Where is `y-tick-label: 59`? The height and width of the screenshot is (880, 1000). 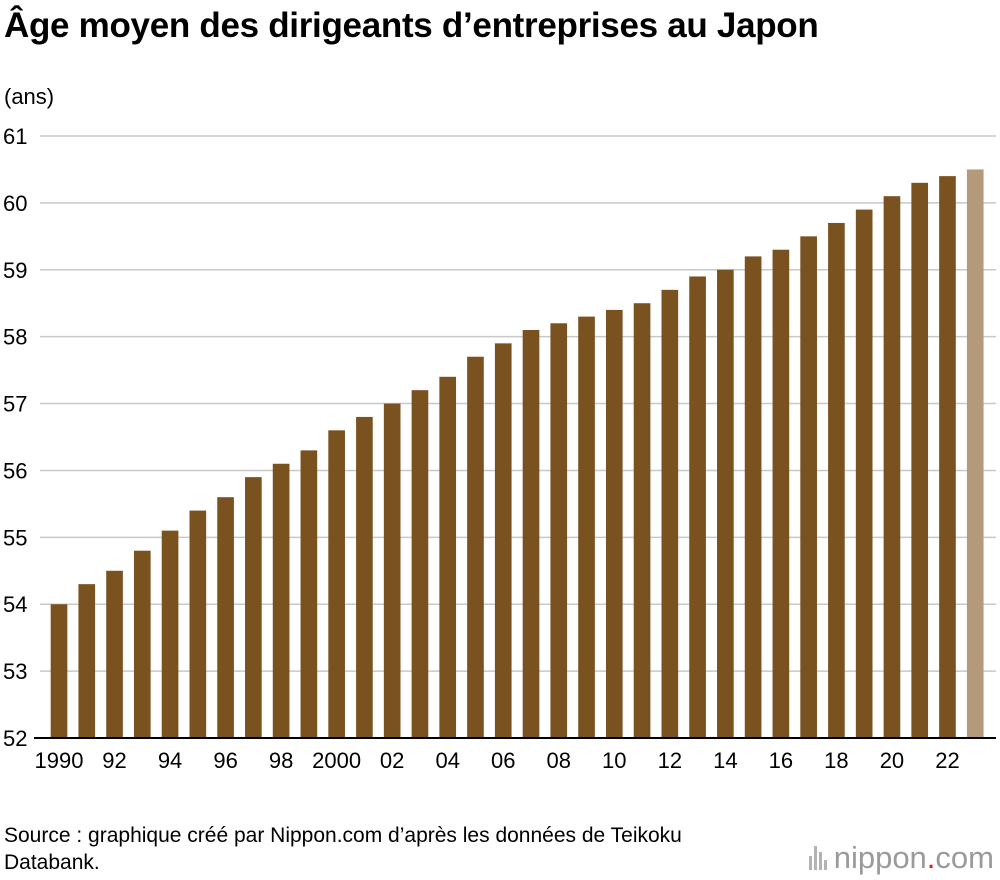
y-tick-label: 59 is located at coordinates (15, 270).